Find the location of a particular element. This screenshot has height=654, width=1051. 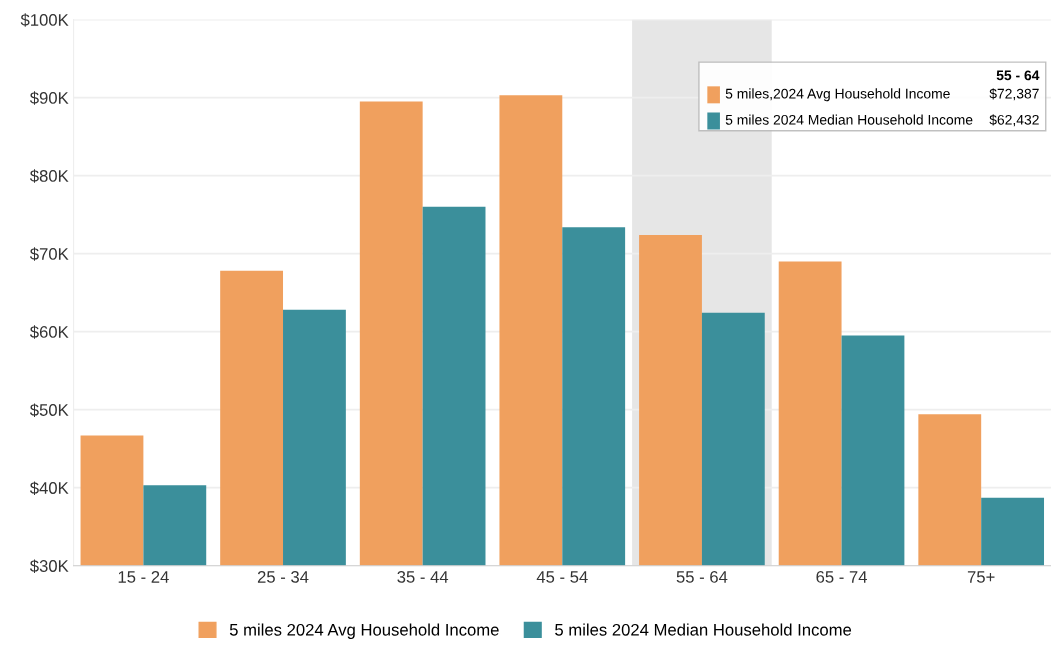

x-tick-label: 25 - 34 is located at coordinates (283, 577).